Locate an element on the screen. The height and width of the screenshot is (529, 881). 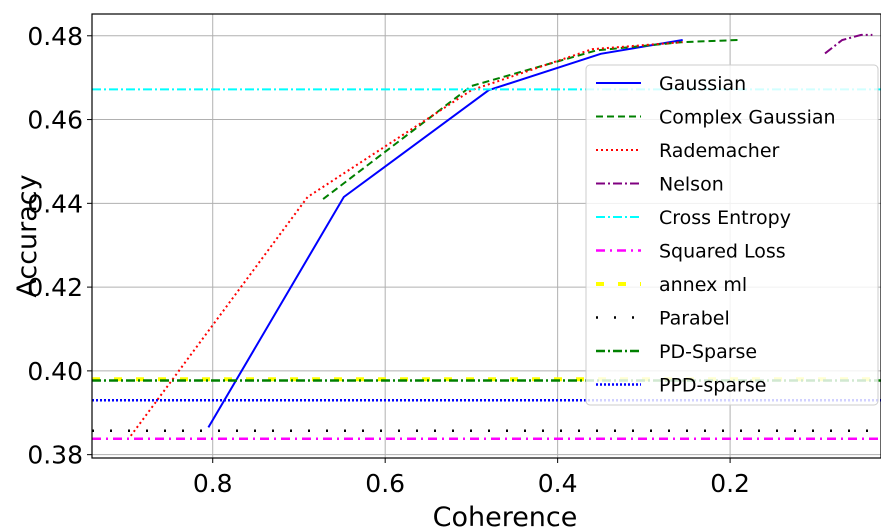
legend-entry-annex-ml: annex ml is located at coordinates (671, 285).